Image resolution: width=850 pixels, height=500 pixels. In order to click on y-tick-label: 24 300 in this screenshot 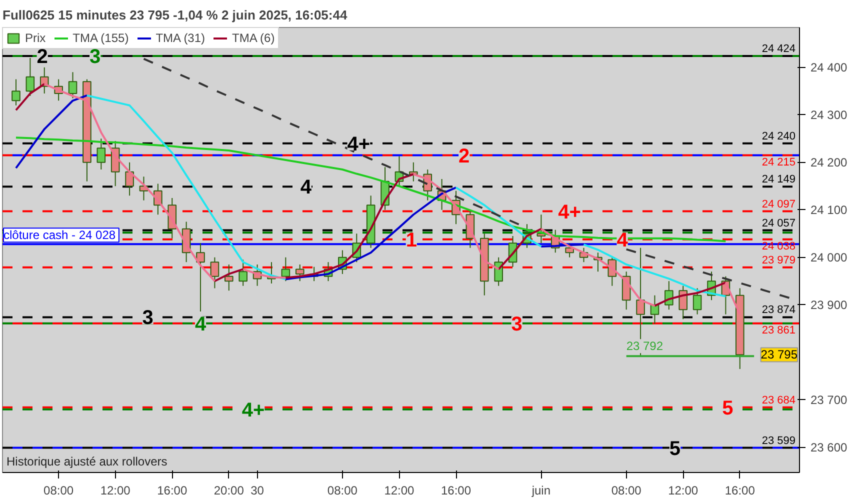, I will do `click(829, 115)`.